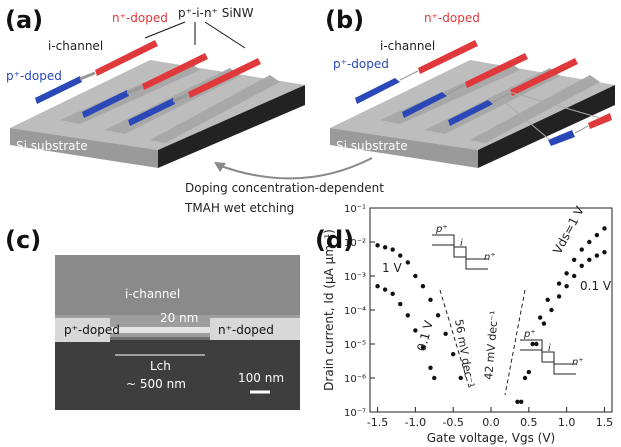 The height and width of the screenshot is (447, 621). What do you see at coordinates (392, 268) in the screenshot?
I see `series-label: 1 V` at bounding box center [392, 268].